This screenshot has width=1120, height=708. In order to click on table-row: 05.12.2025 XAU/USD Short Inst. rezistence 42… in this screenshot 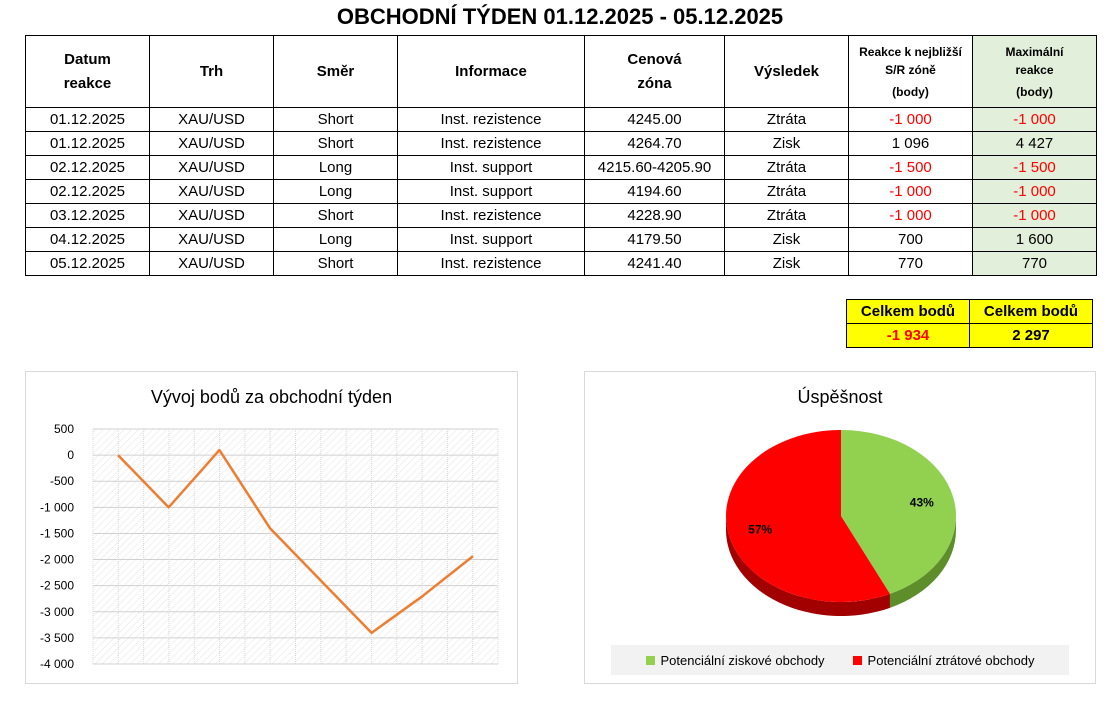, I will do `click(561, 263)`.